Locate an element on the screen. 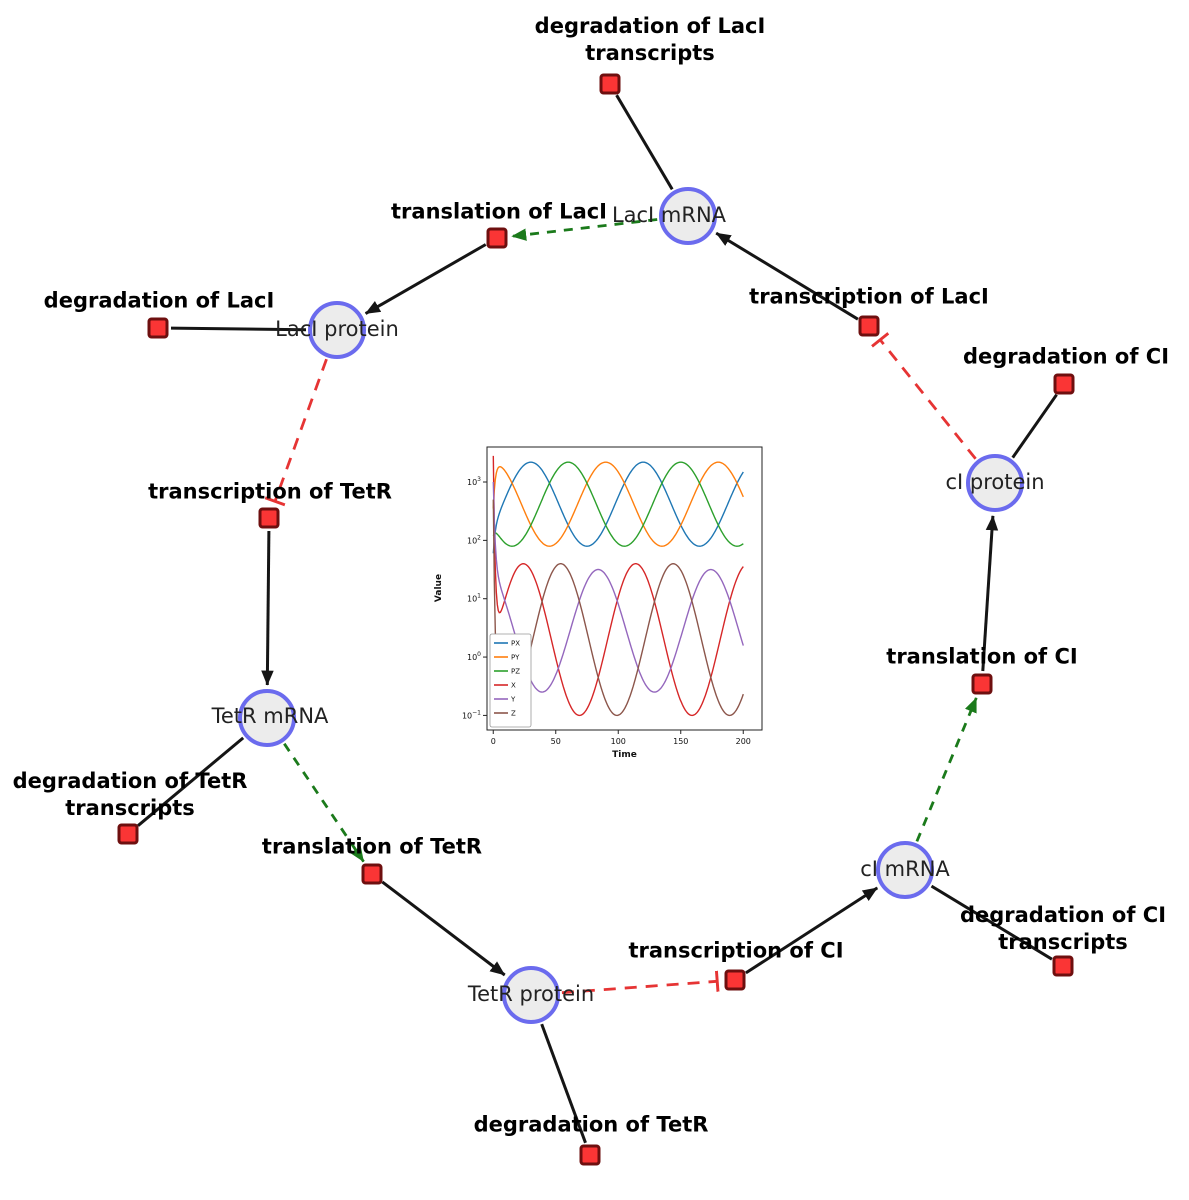  reaction-node-transcription-of-laci is located at coordinates (869, 326).